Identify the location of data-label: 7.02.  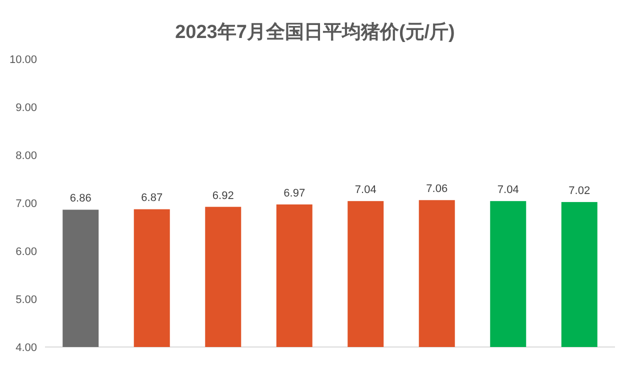
(579, 191).